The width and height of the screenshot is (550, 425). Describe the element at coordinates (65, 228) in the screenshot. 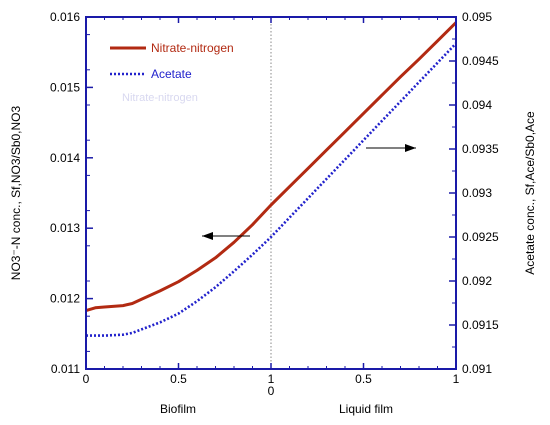

I see `y-left-tick-label: 0.013` at that location.